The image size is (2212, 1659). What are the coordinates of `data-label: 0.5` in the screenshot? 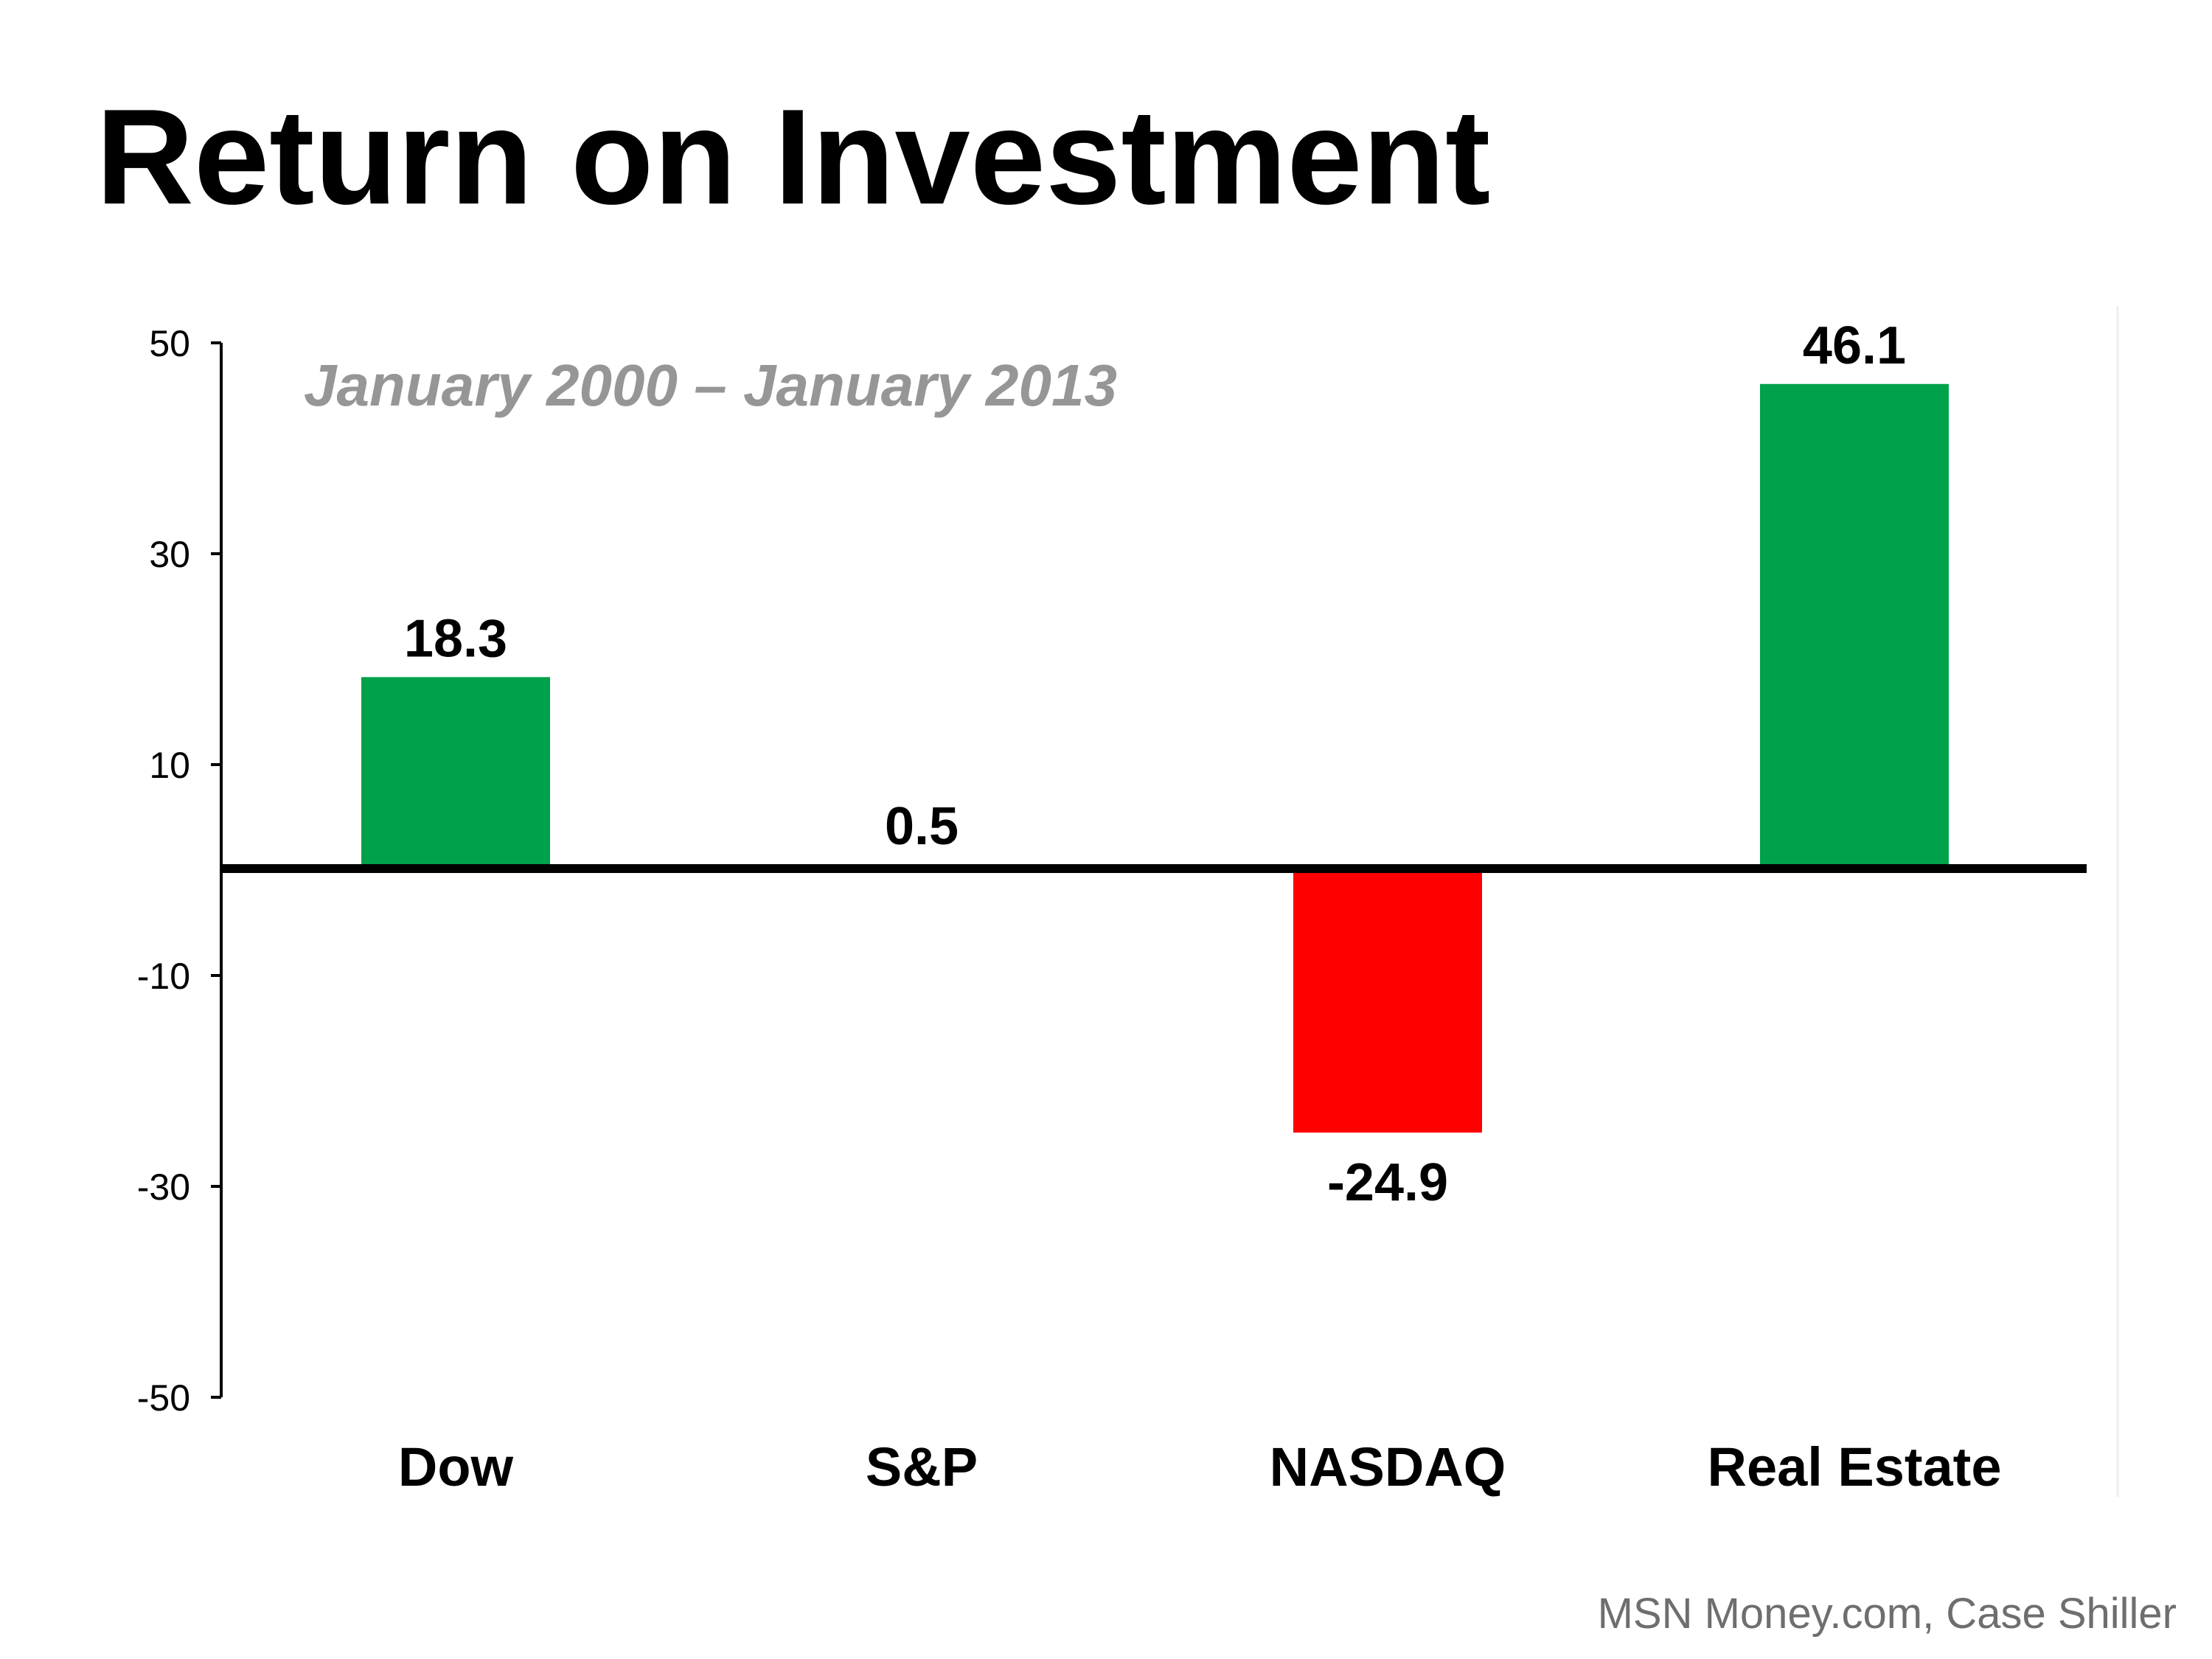 It's located at (922, 826).